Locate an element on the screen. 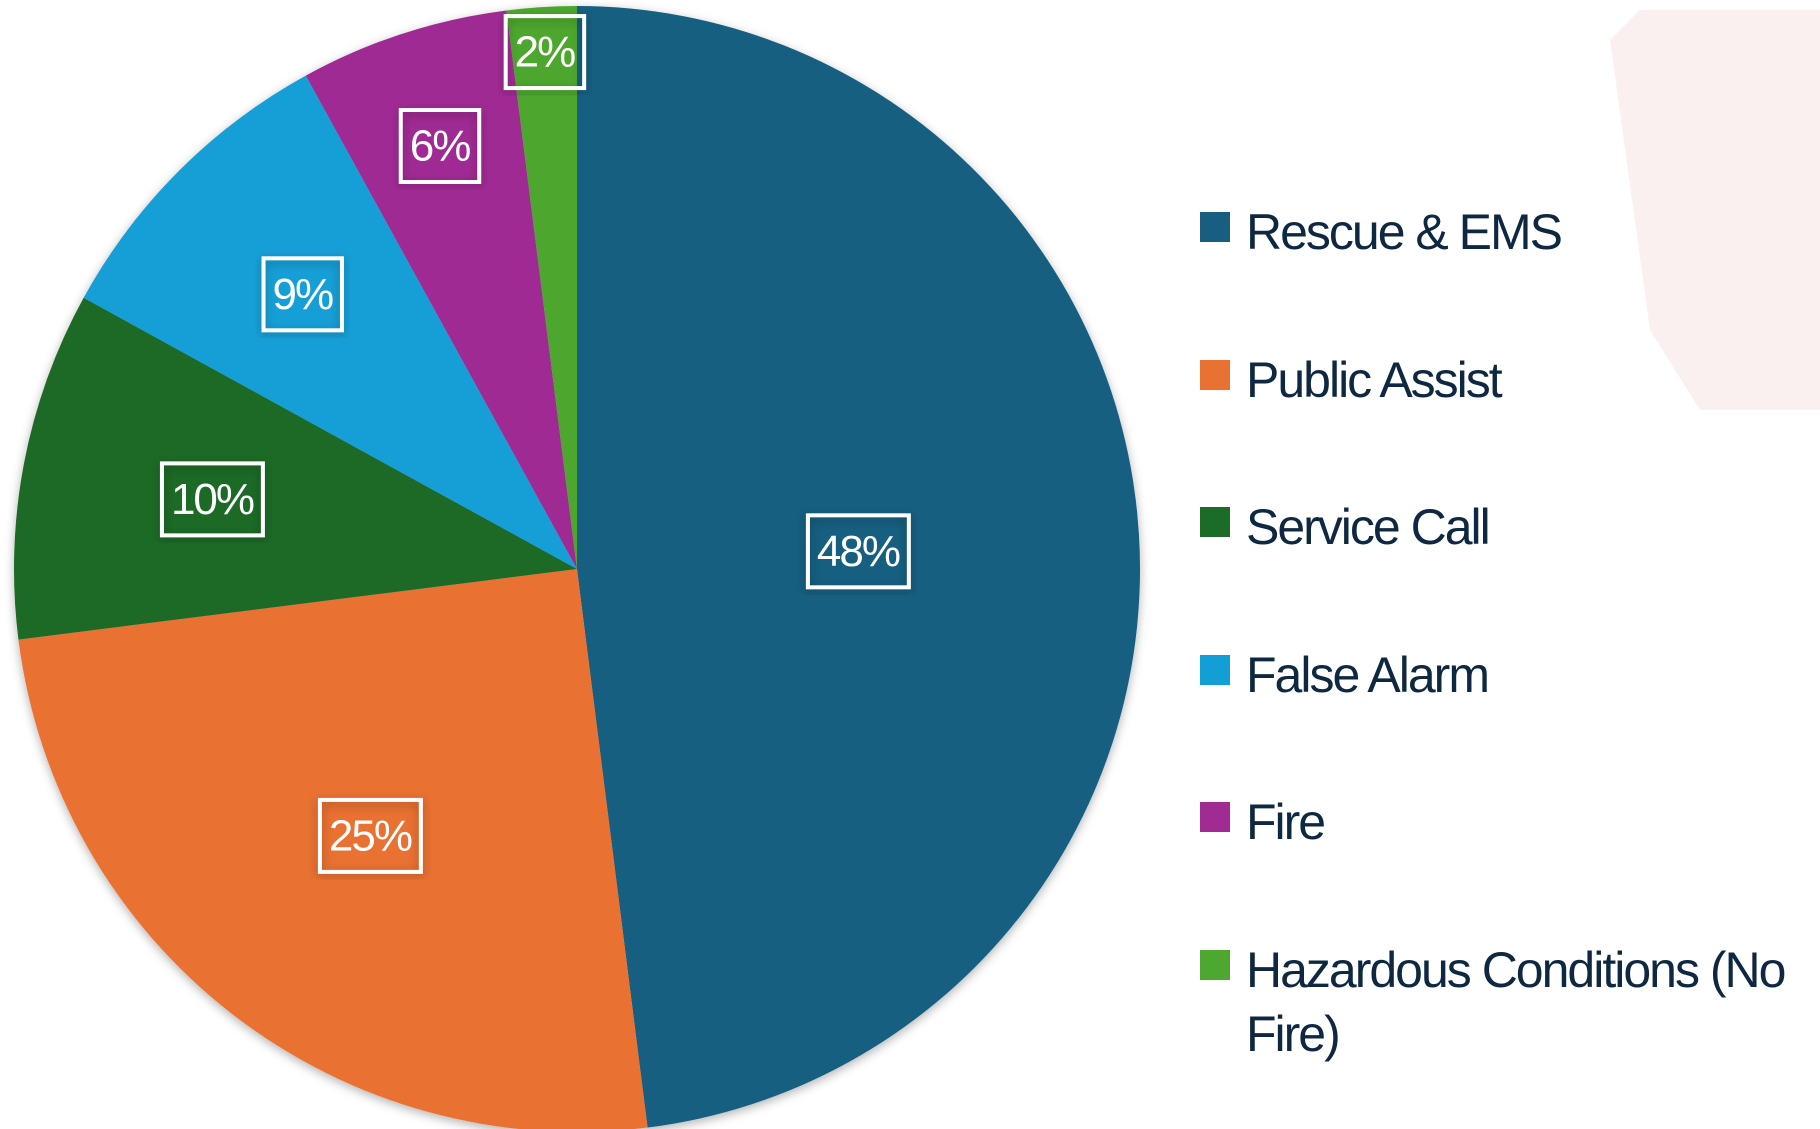  legend-label: Service Call is located at coordinates (1368, 527).